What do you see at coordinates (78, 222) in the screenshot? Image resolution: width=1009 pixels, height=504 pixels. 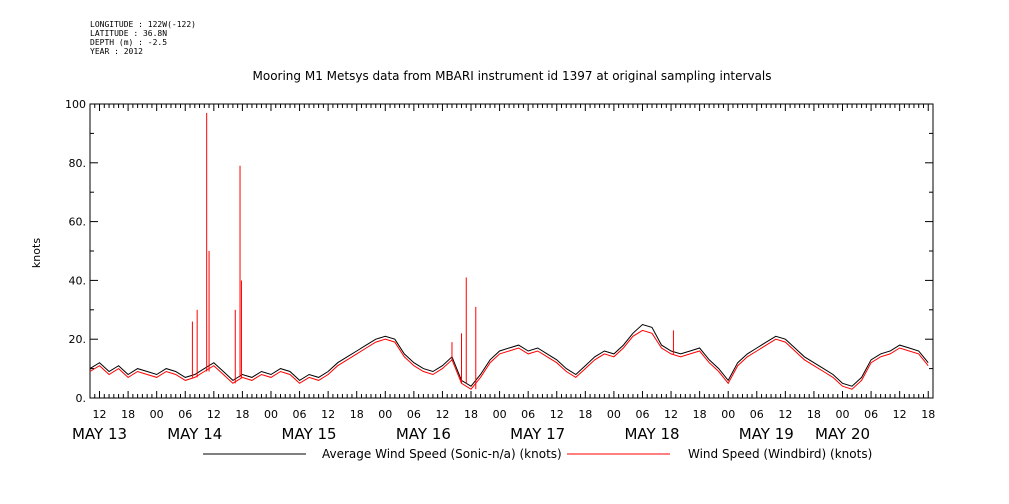 I see `y-tick-label: 60.` at bounding box center [78, 222].